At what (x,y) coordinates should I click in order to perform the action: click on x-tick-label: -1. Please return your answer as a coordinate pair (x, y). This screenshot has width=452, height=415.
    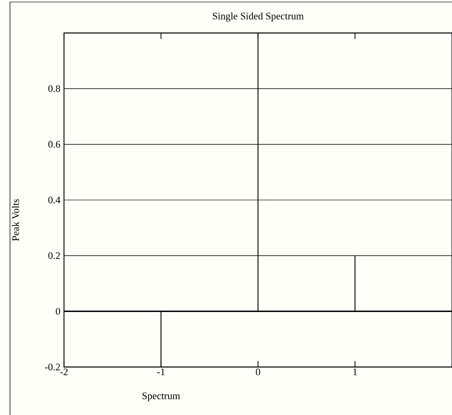
    Looking at the image, I should click on (161, 372).